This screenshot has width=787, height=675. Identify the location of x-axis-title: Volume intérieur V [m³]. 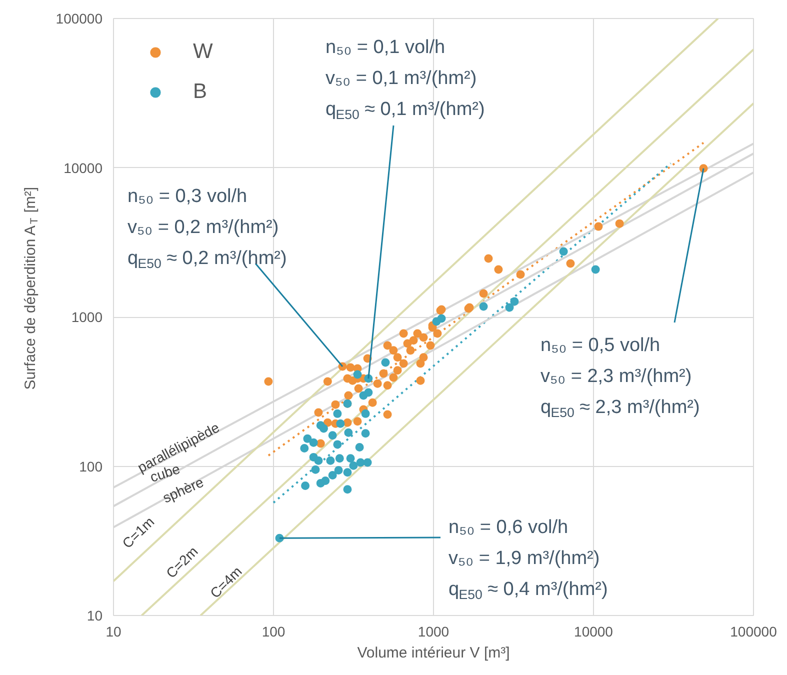
(433, 653).